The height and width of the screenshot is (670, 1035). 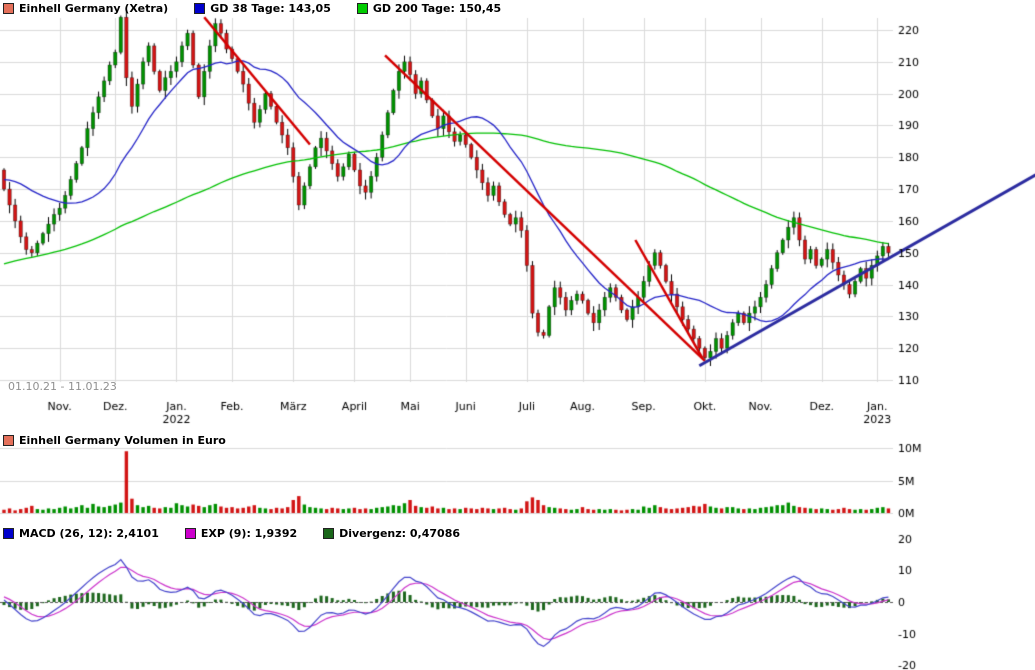 I want to click on macd-color-swatch, so click(x=8, y=533).